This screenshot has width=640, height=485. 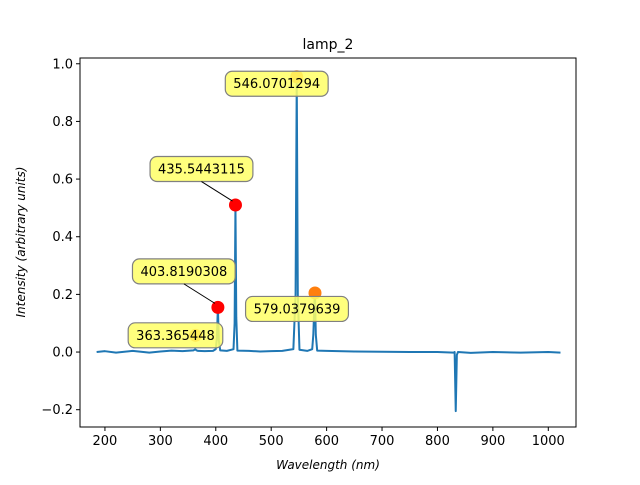 I want to click on x-tick-label: 600, so click(x=326, y=441).